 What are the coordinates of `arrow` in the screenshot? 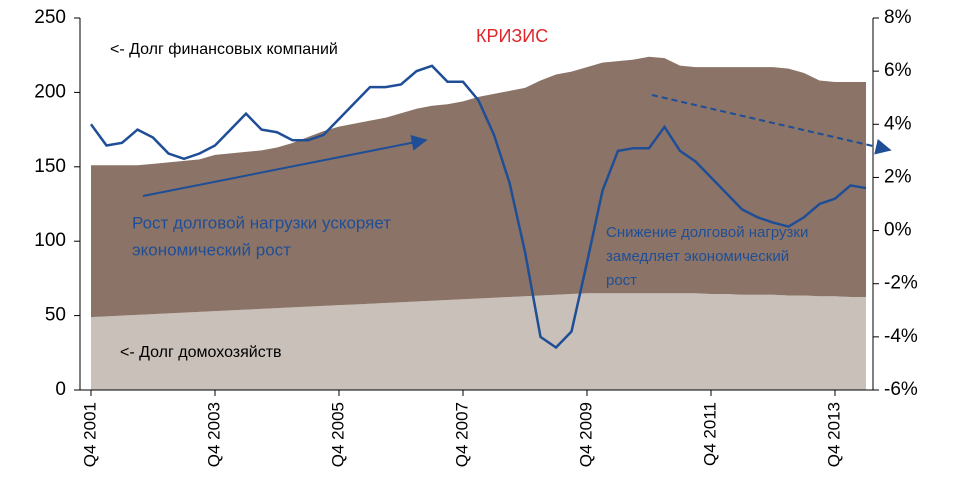 It's located at (285, 165).